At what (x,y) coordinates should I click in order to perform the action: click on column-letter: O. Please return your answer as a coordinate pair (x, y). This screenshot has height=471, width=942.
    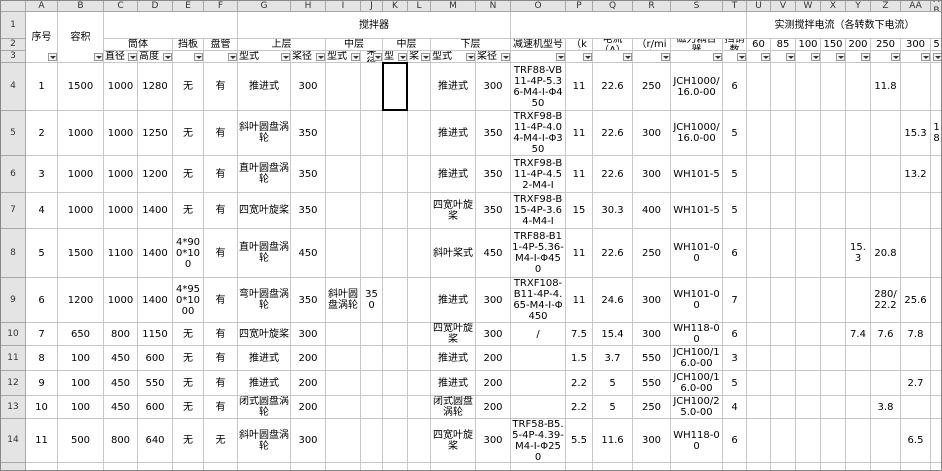
    Looking at the image, I should click on (538, 6).